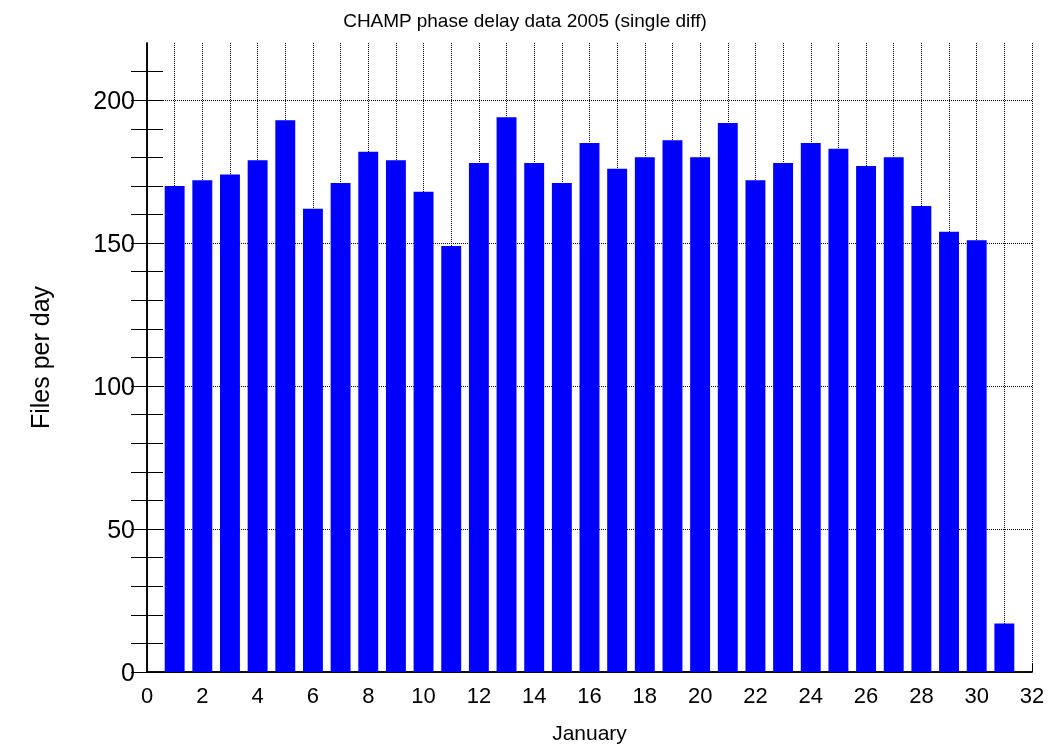 This screenshot has width=1050, height=756. Describe the element at coordinates (114, 100) in the screenshot. I see `y-tick-label: 200` at that location.